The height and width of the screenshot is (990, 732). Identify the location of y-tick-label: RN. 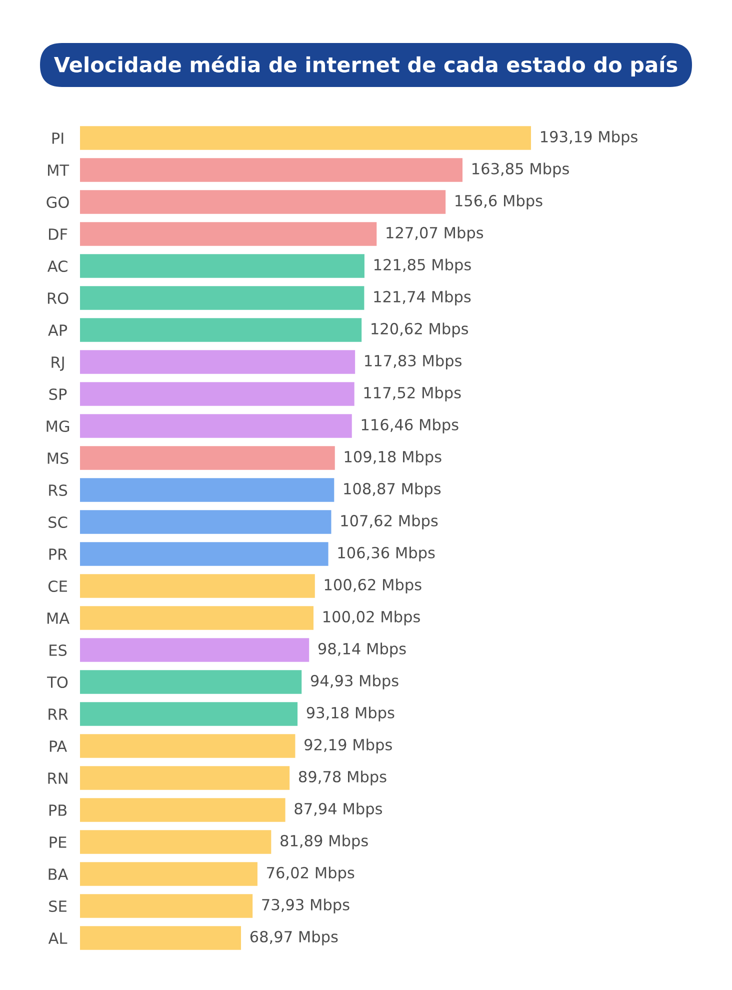
(58, 778).